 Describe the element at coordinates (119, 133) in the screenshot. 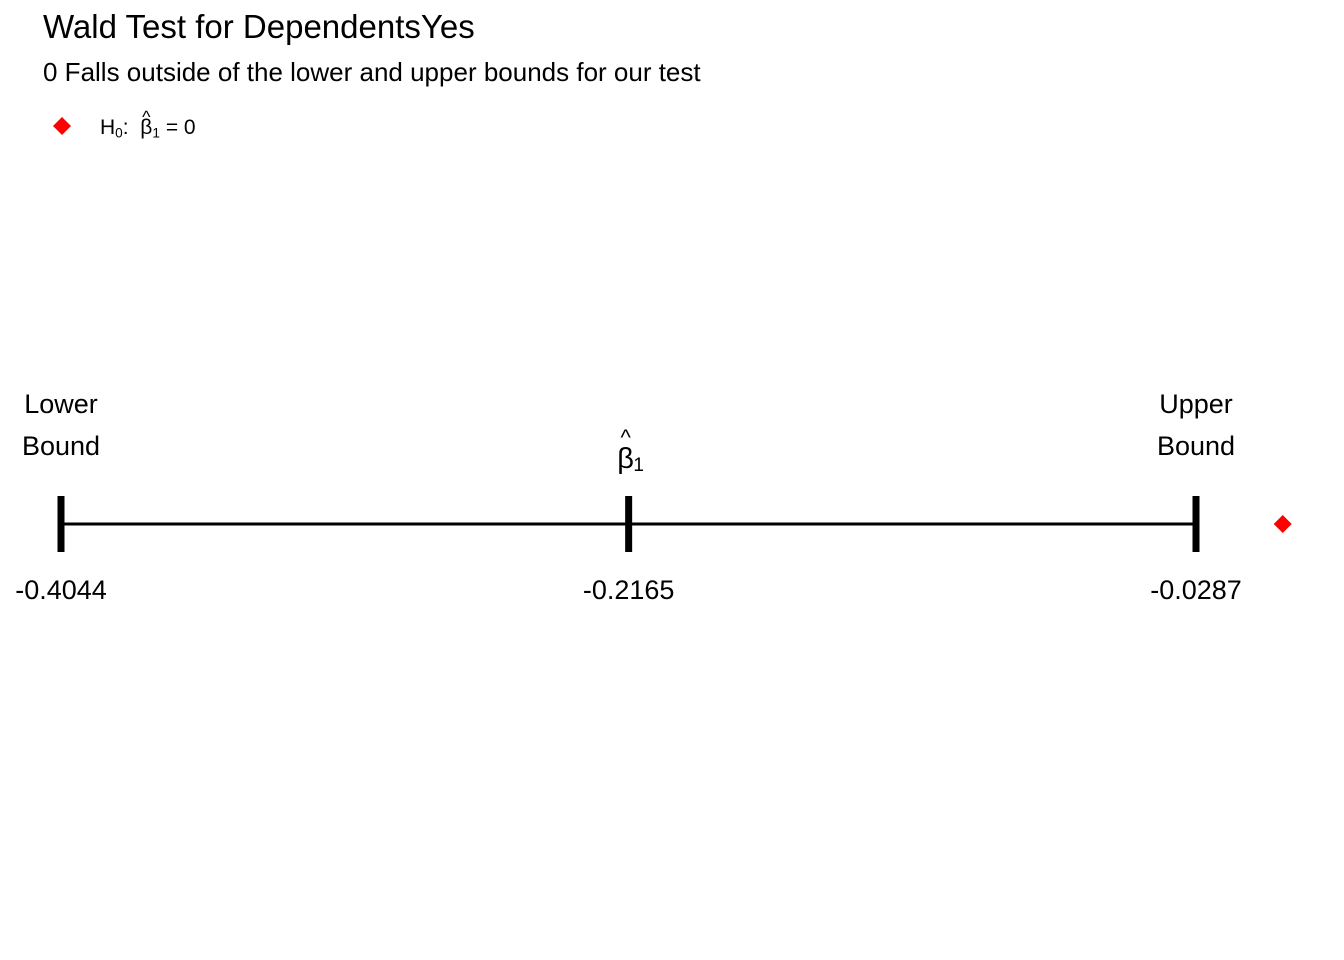

I see `legend-h-subscript: 0` at that location.